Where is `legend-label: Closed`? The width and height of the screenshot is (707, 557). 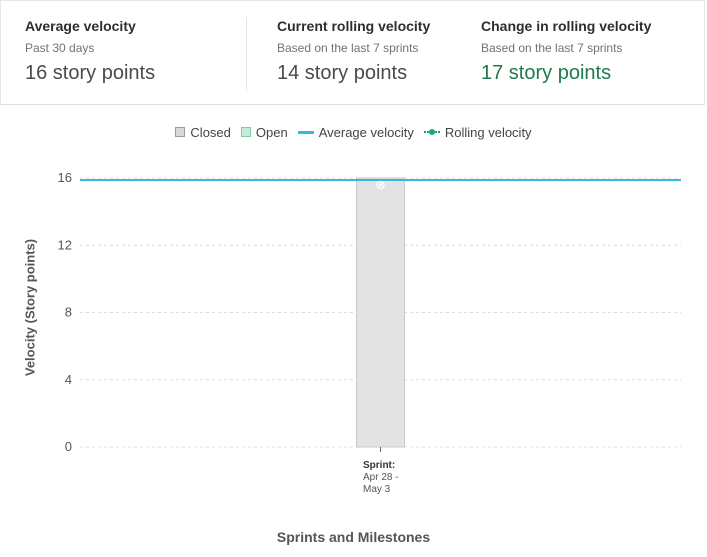
legend-label: Closed is located at coordinates (210, 132).